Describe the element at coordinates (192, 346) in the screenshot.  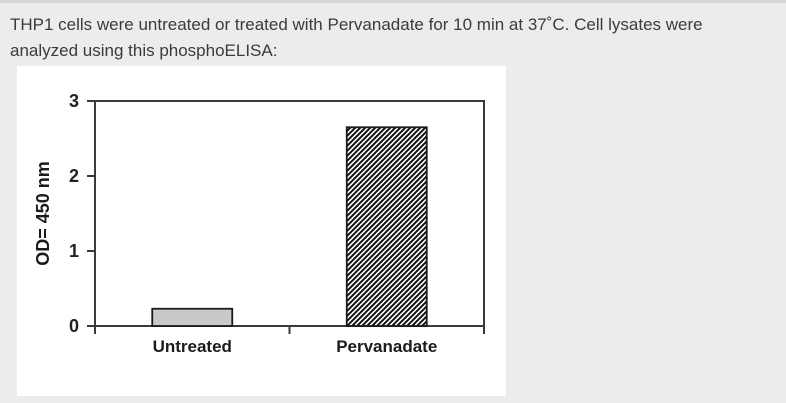
I see `category-label: Untreated` at that location.